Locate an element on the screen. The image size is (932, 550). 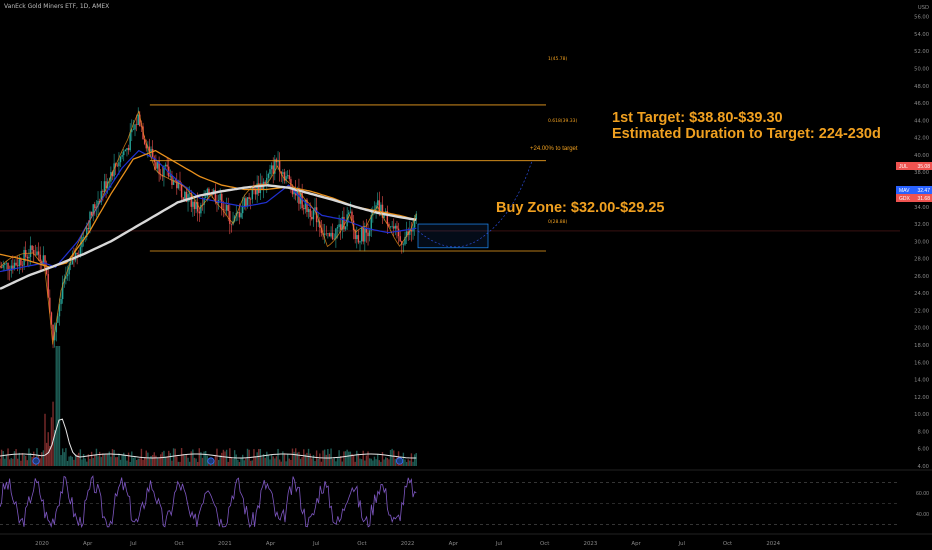
x-tick-label: Oct is located at coordinates (544, 544).